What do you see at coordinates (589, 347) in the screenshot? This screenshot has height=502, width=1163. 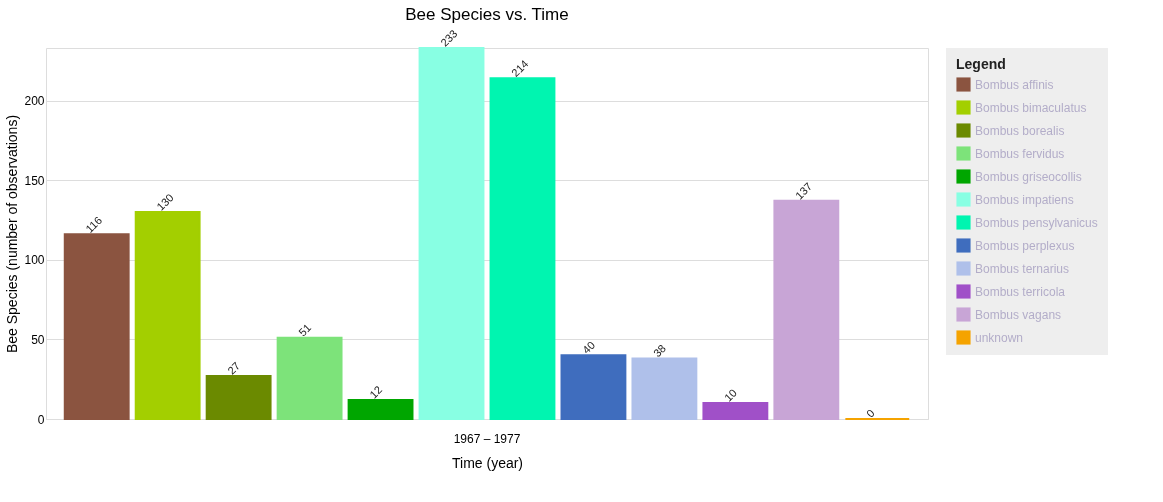 I see `data-label: 40` at bounding box center [589, 347].